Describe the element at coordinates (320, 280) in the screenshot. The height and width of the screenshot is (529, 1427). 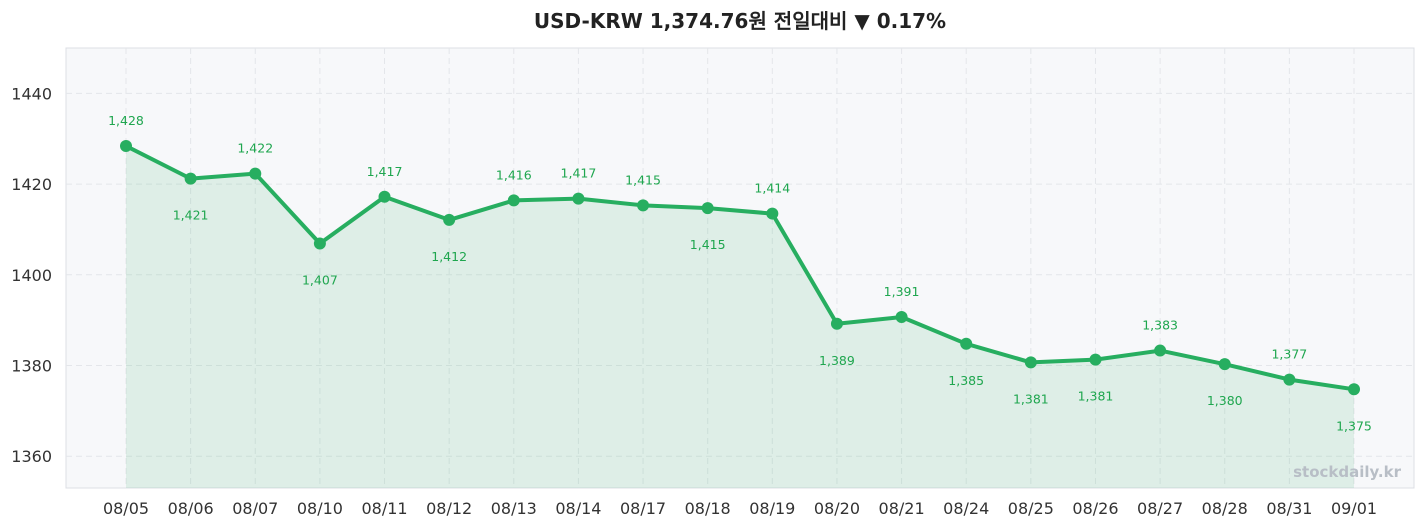
I see `data-label-08-10: 1,407` at that location.